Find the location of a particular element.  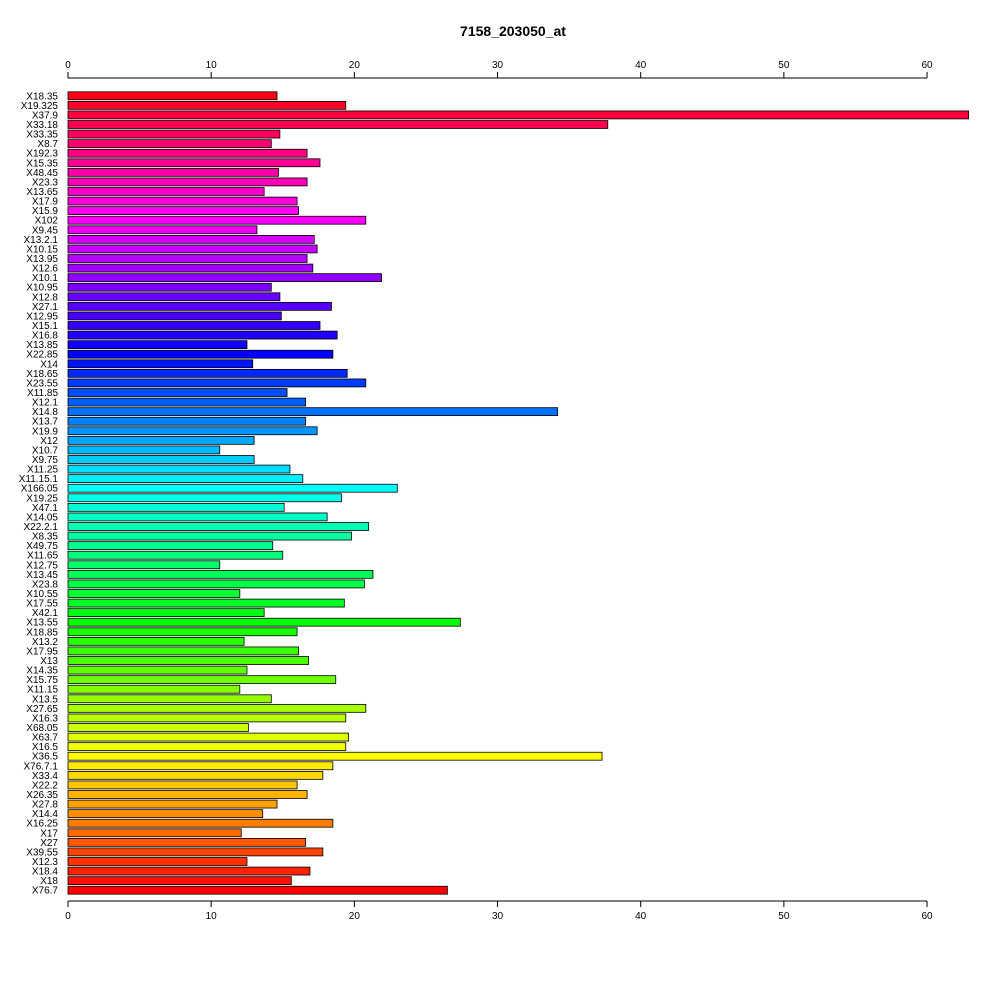

chart-title: 7158_203050_at is located at coordinates (513, 31).